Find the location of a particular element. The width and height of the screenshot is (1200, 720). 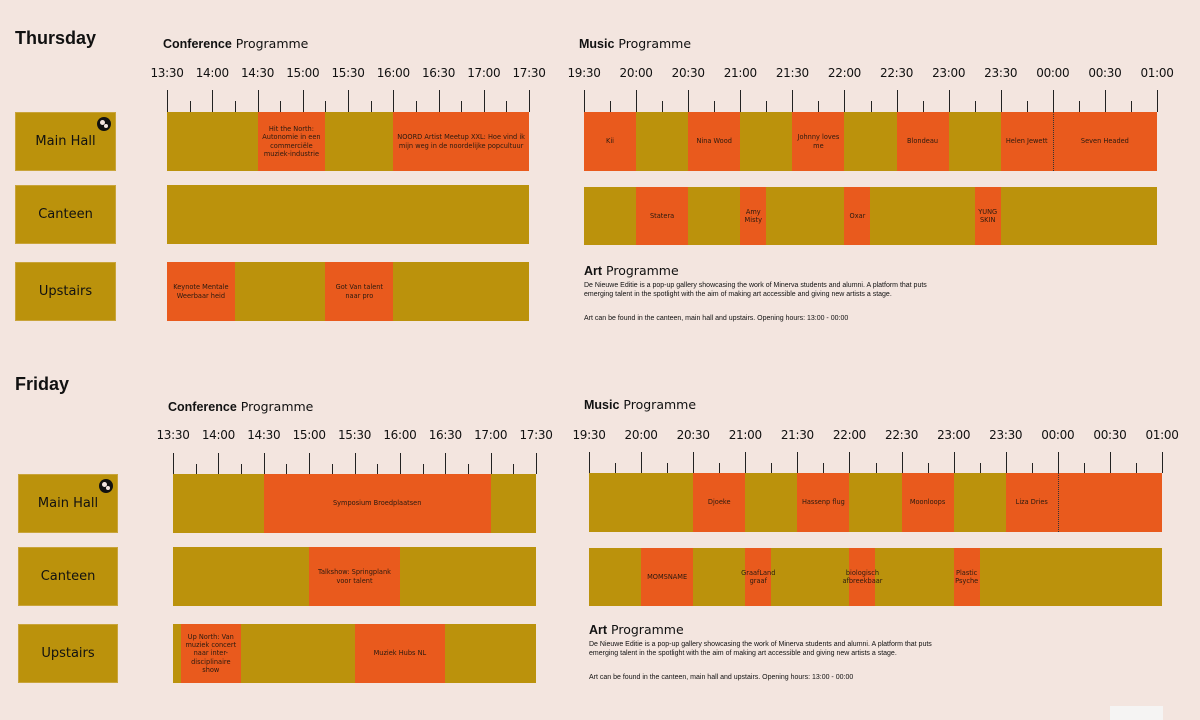

venue-label-upstairs: Upstairs is located at coordinates (65, 291).